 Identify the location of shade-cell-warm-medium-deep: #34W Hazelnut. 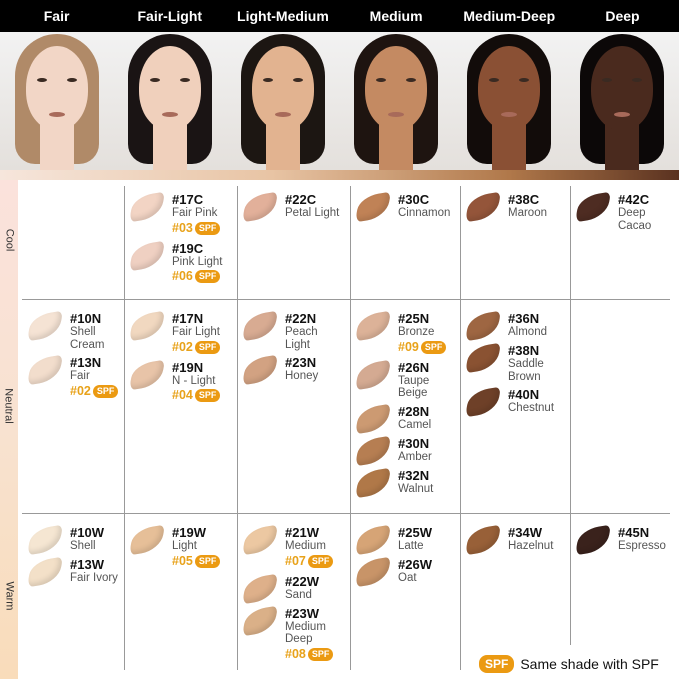
(515, 535).